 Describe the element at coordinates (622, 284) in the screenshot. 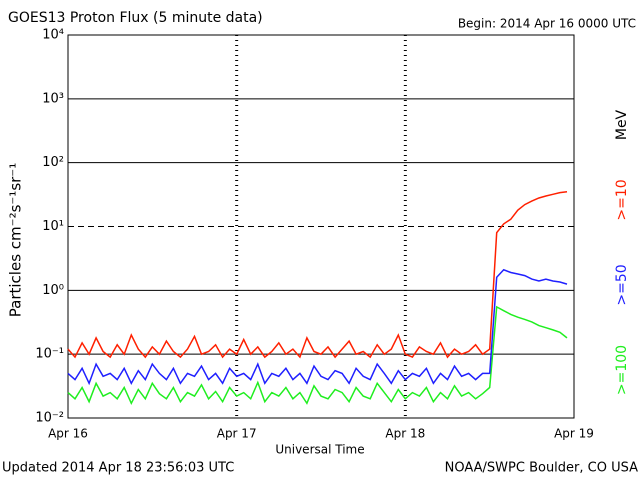

I see `legend-entry: >=50` at that location.